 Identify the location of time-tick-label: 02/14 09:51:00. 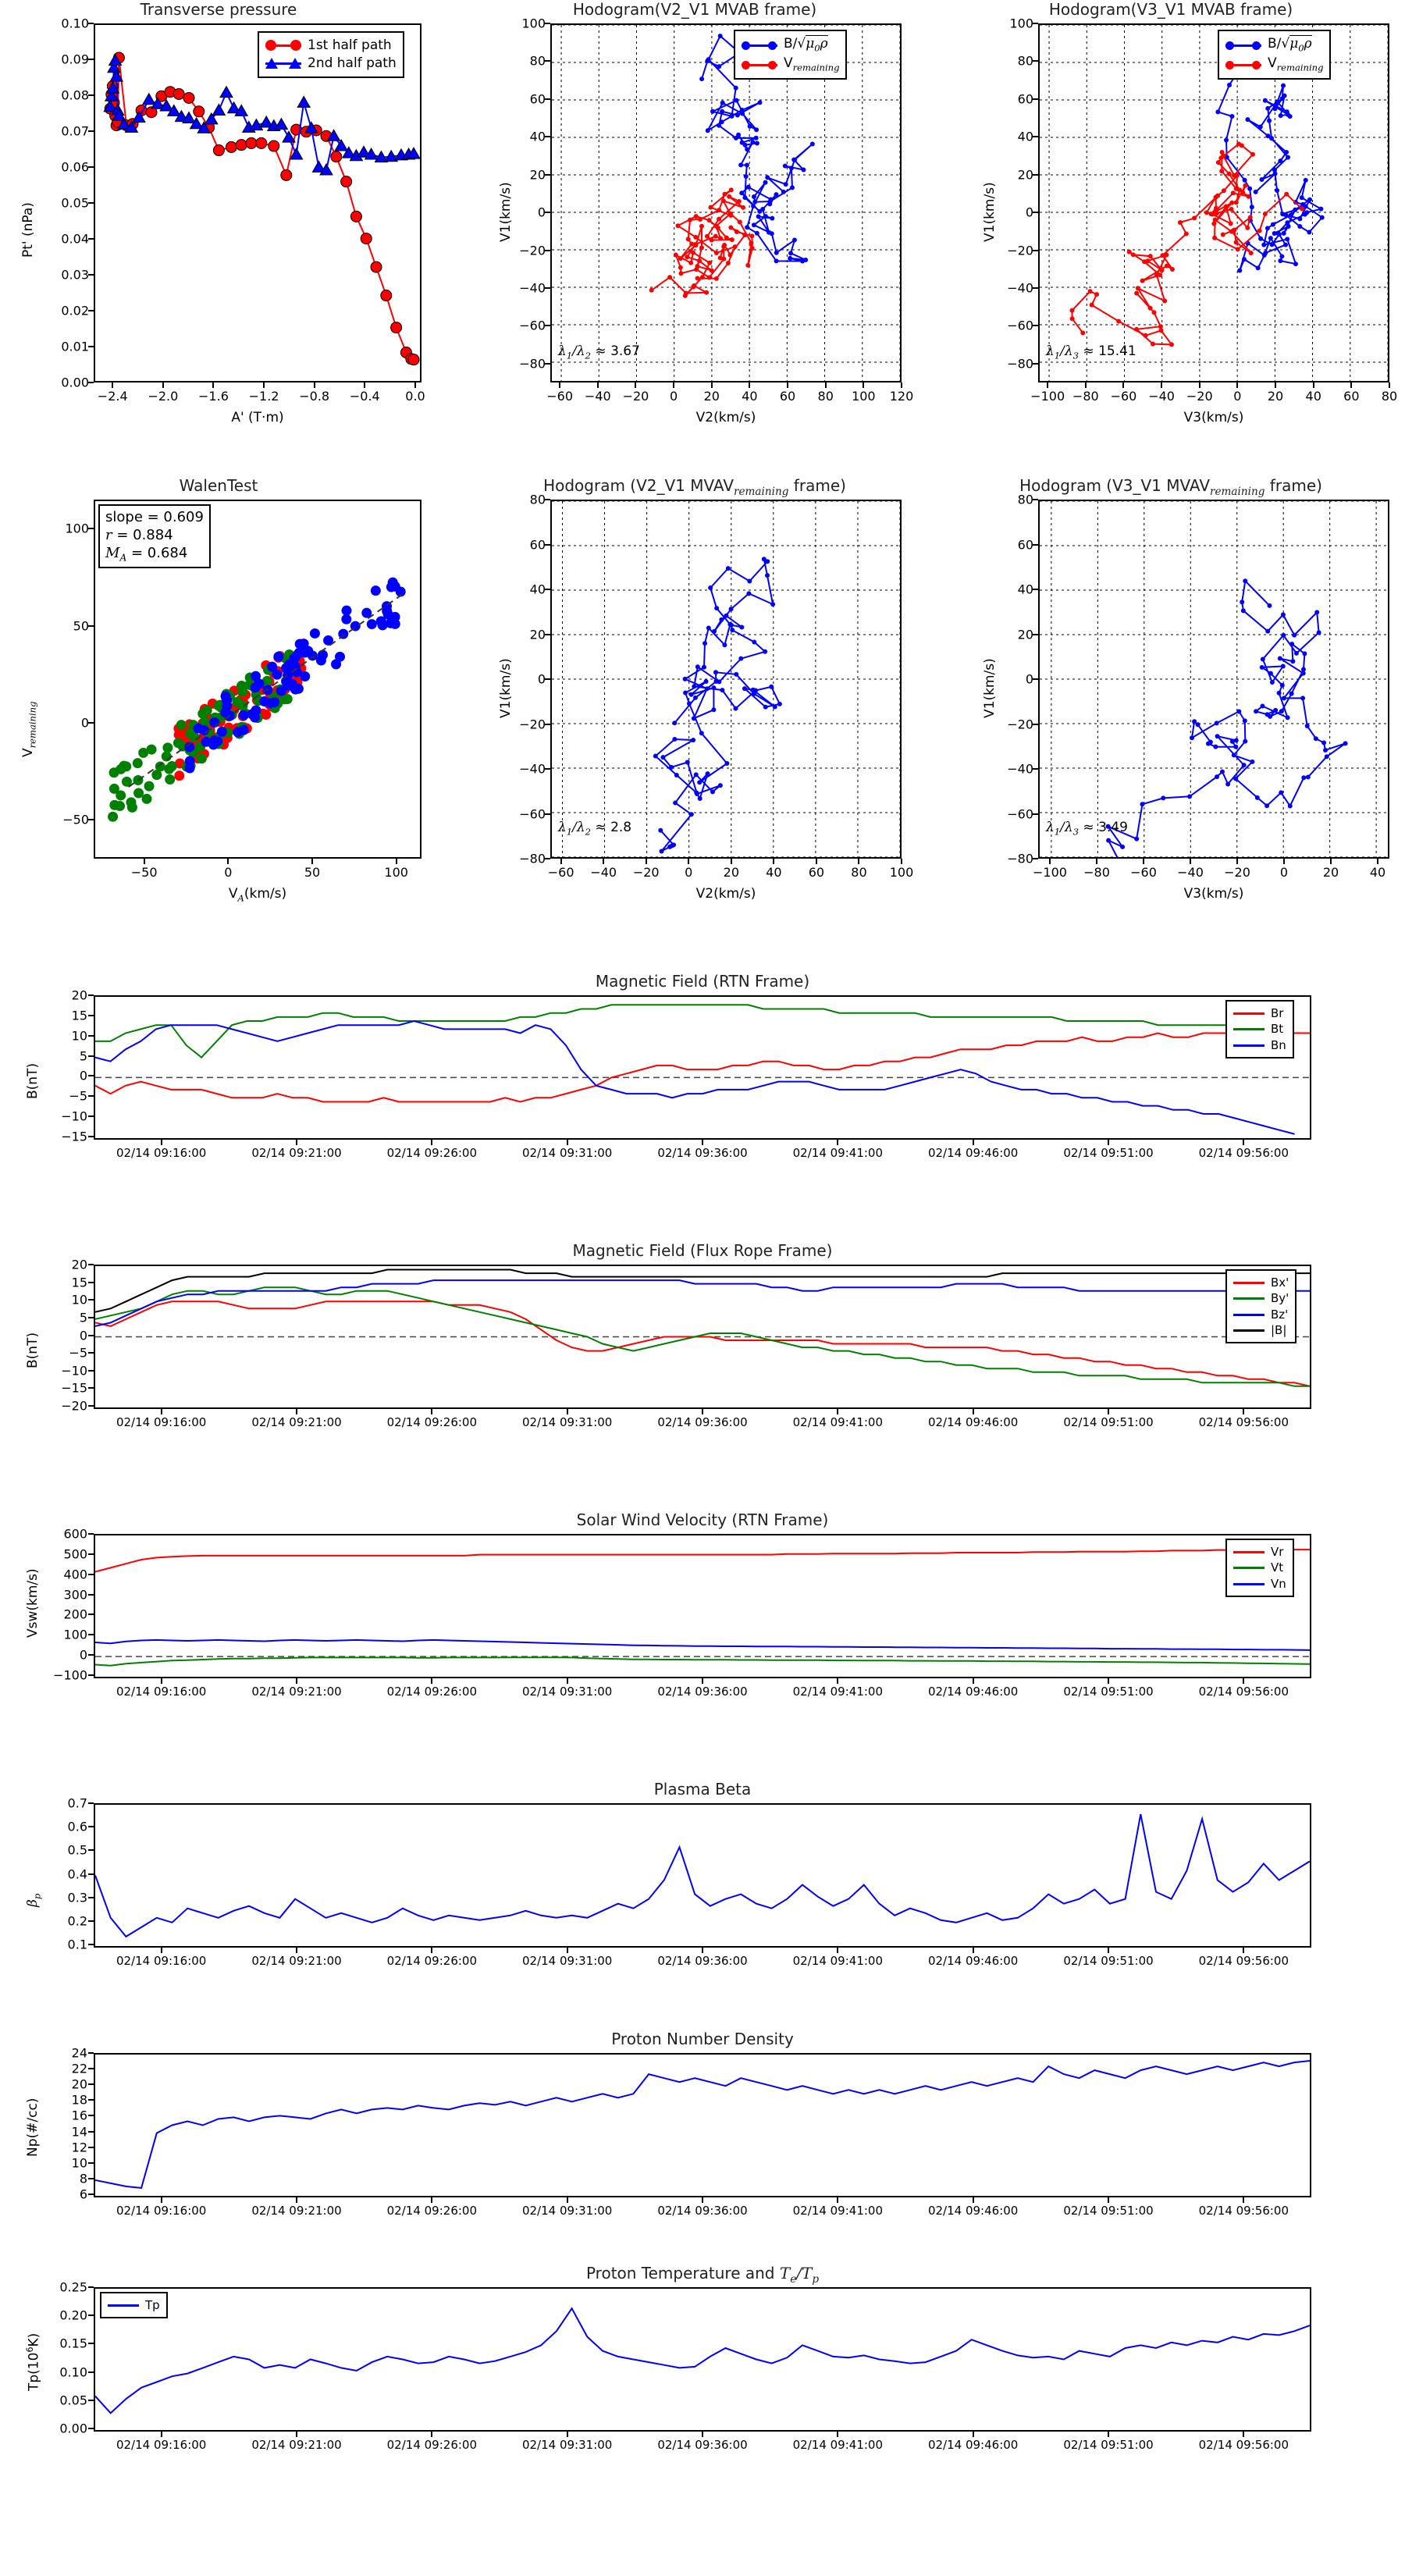
(1108, 1153).